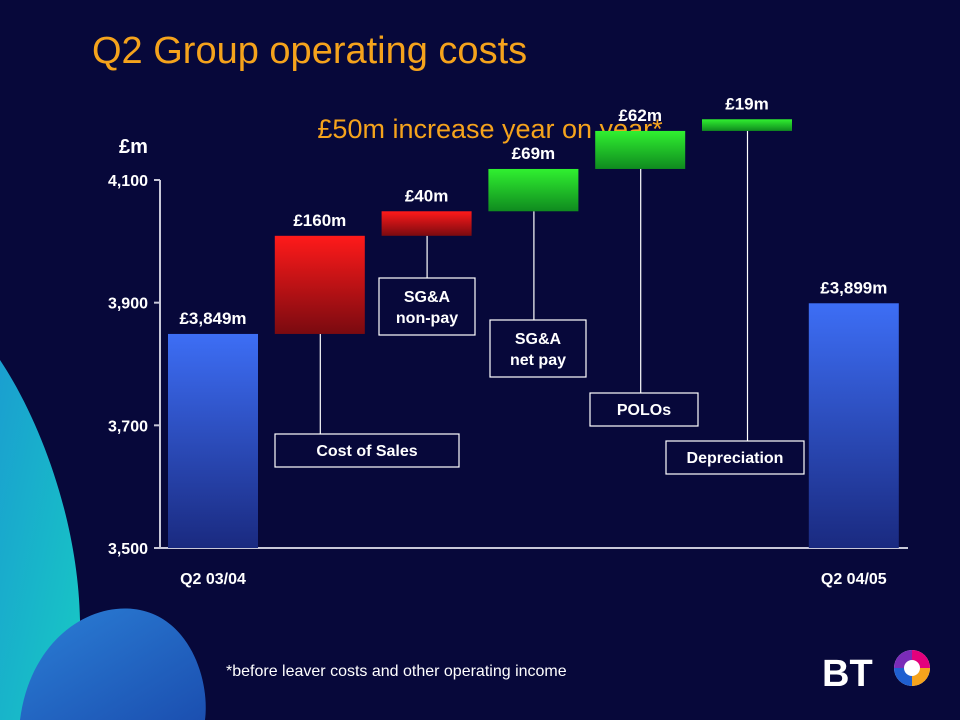 The image size is (960, 720). What do you see at coordinates (426, 195) in the screenshot?
I see `data-label: £40m` at bounding box center [426, 195].